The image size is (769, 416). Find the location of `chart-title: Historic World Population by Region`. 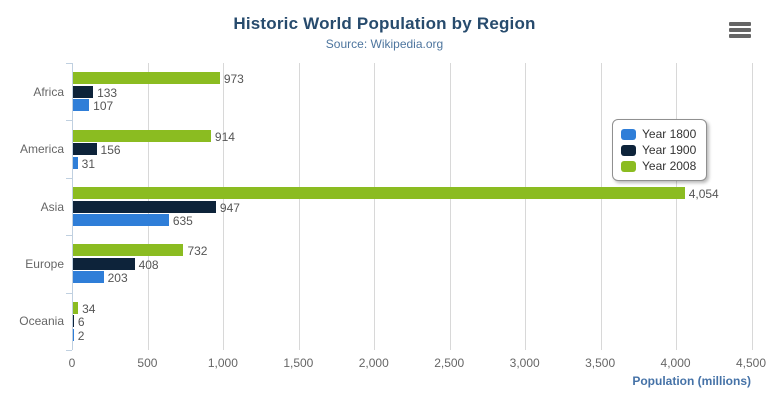

chart-title: Historic World Population by Region is located at coordinates (384, 23).